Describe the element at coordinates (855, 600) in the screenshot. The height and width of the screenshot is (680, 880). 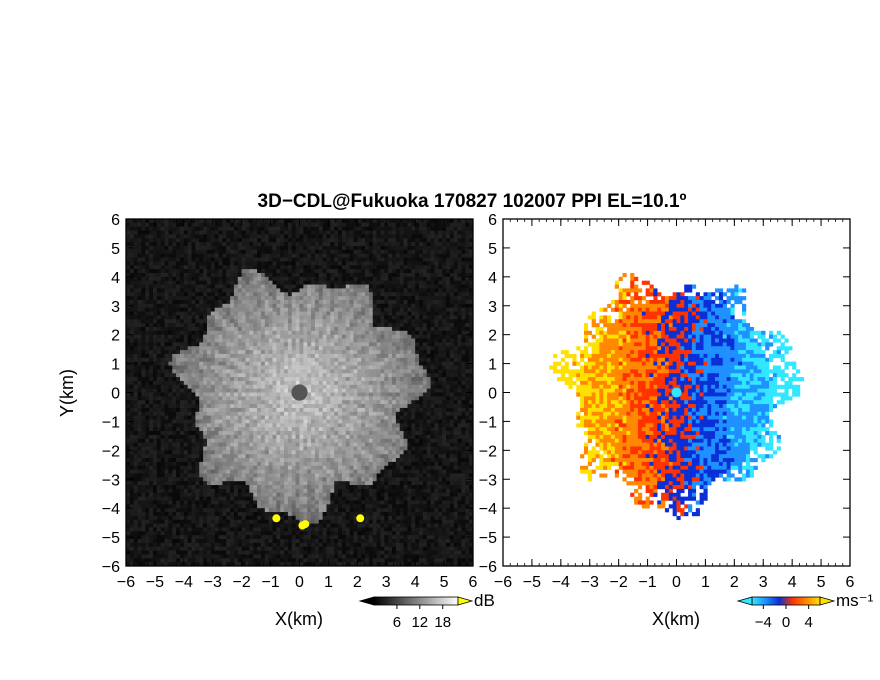
I see `colorbar-unit: ms⁻¹` at that location.